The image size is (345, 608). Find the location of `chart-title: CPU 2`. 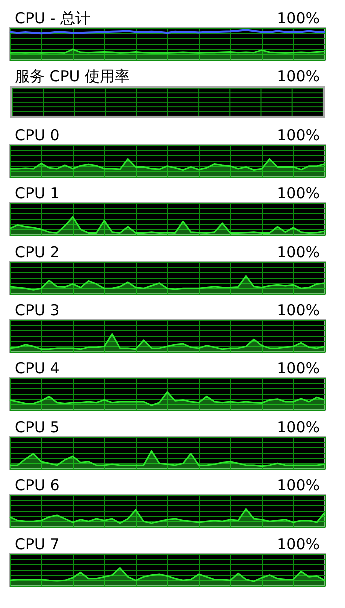

chart-title: CPU 2 is located at coordinates (37, 252).